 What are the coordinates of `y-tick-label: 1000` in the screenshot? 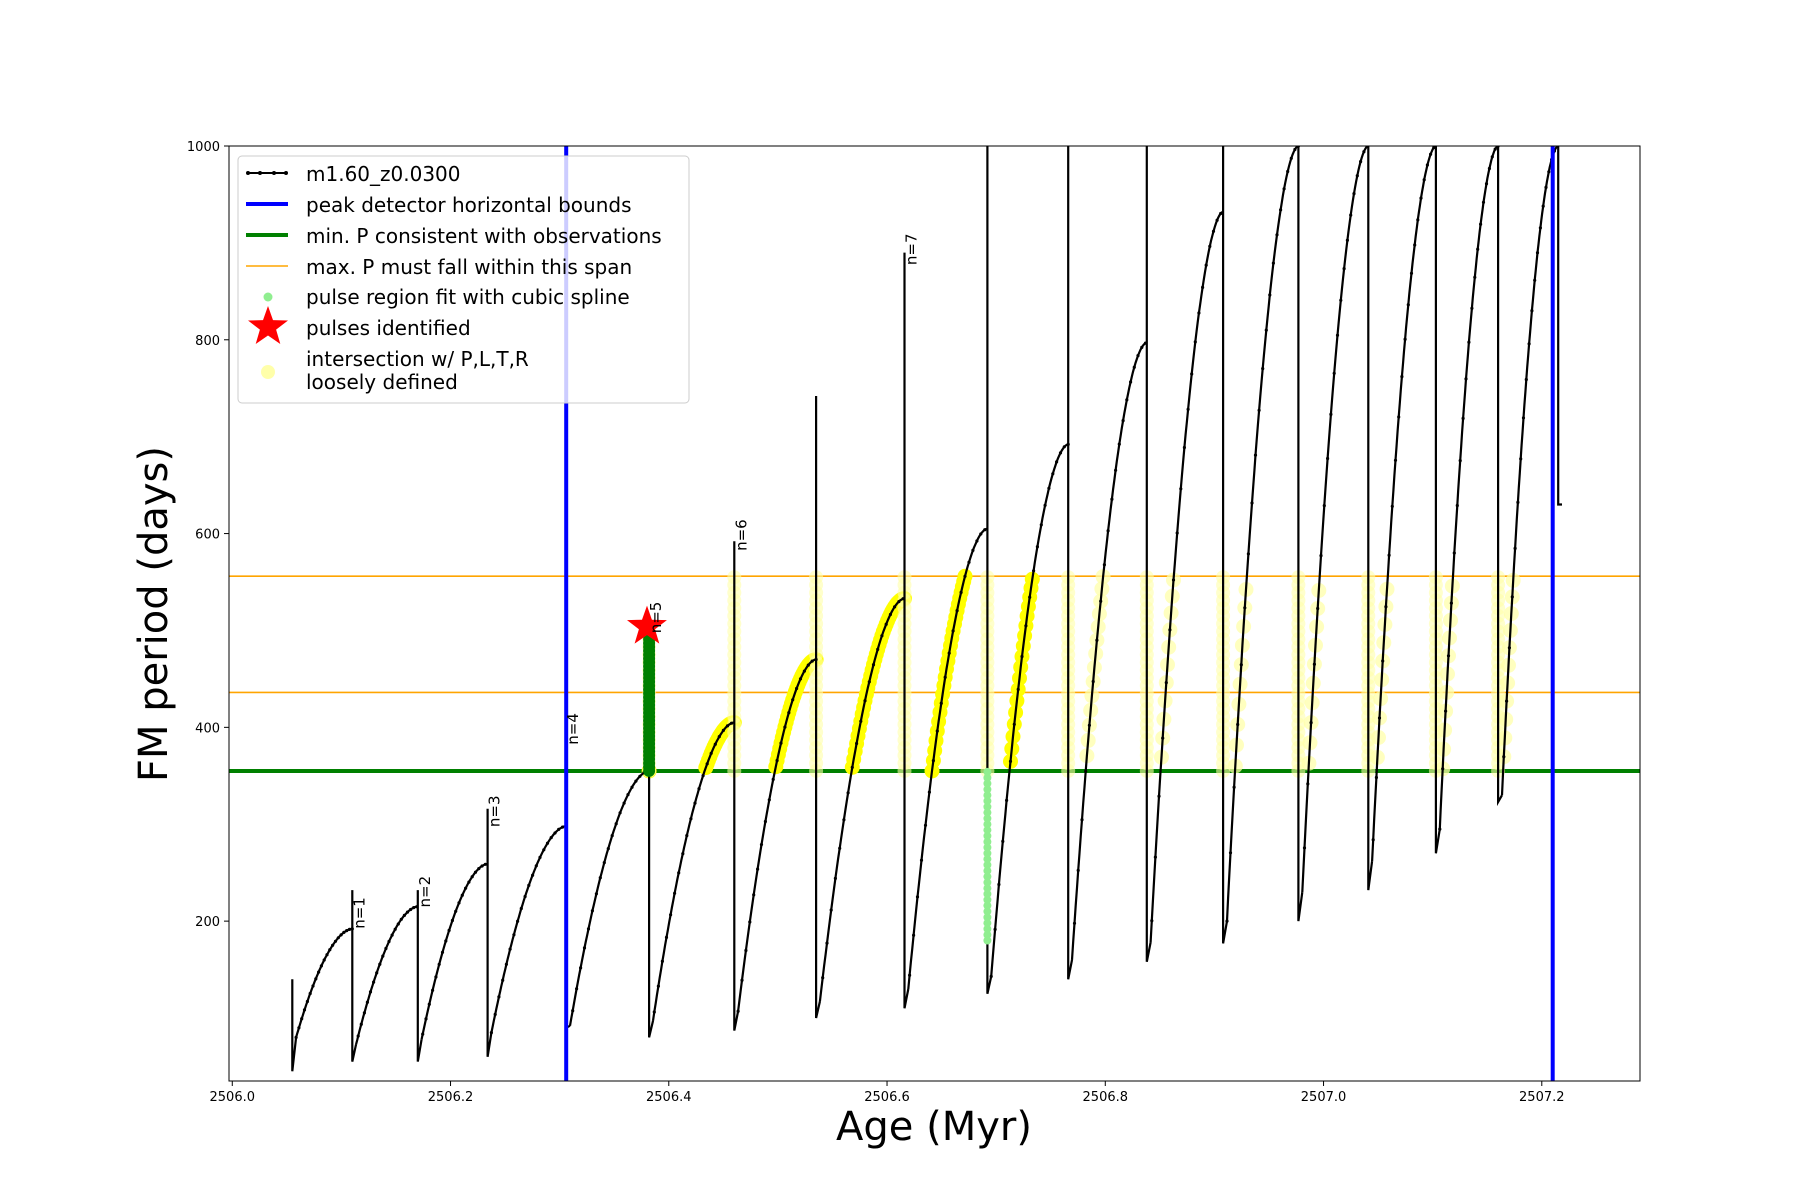 It's located at (203, 147).